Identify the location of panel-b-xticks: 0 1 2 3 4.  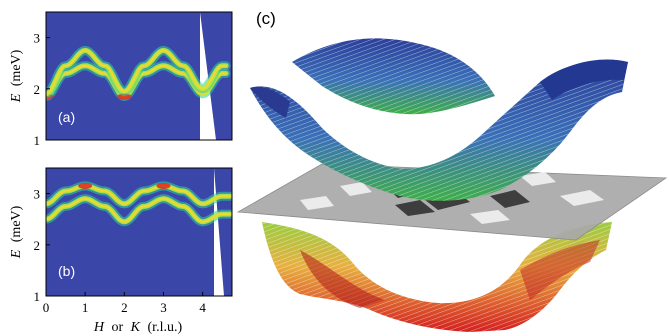
(124, 303).